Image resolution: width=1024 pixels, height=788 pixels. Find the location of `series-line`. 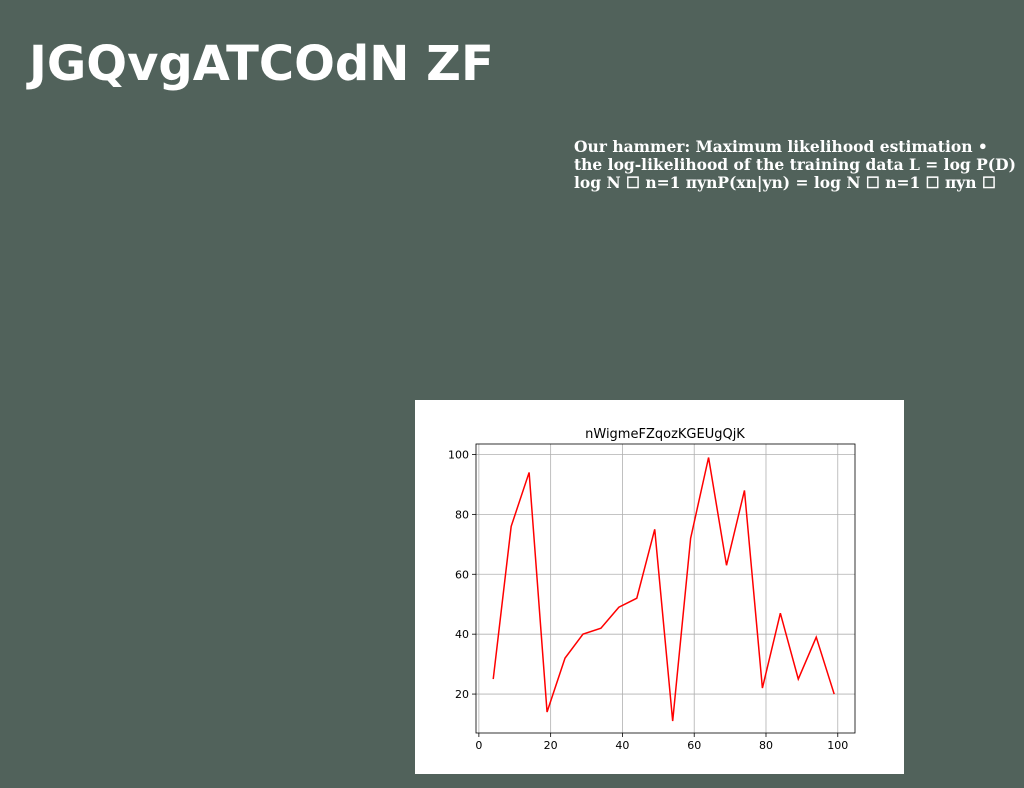

series-line is located at coordinates (663, 589).